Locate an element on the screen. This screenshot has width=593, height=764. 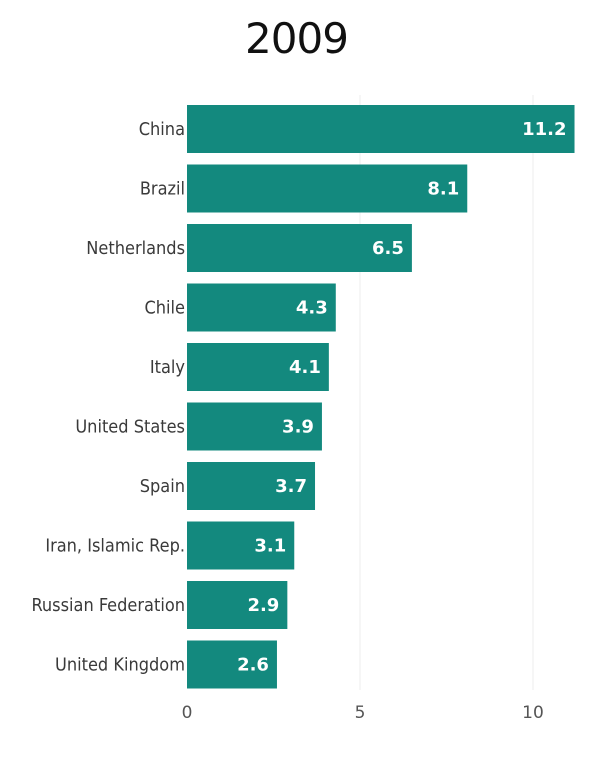
bar-italy is located at coordinates (258, 367).